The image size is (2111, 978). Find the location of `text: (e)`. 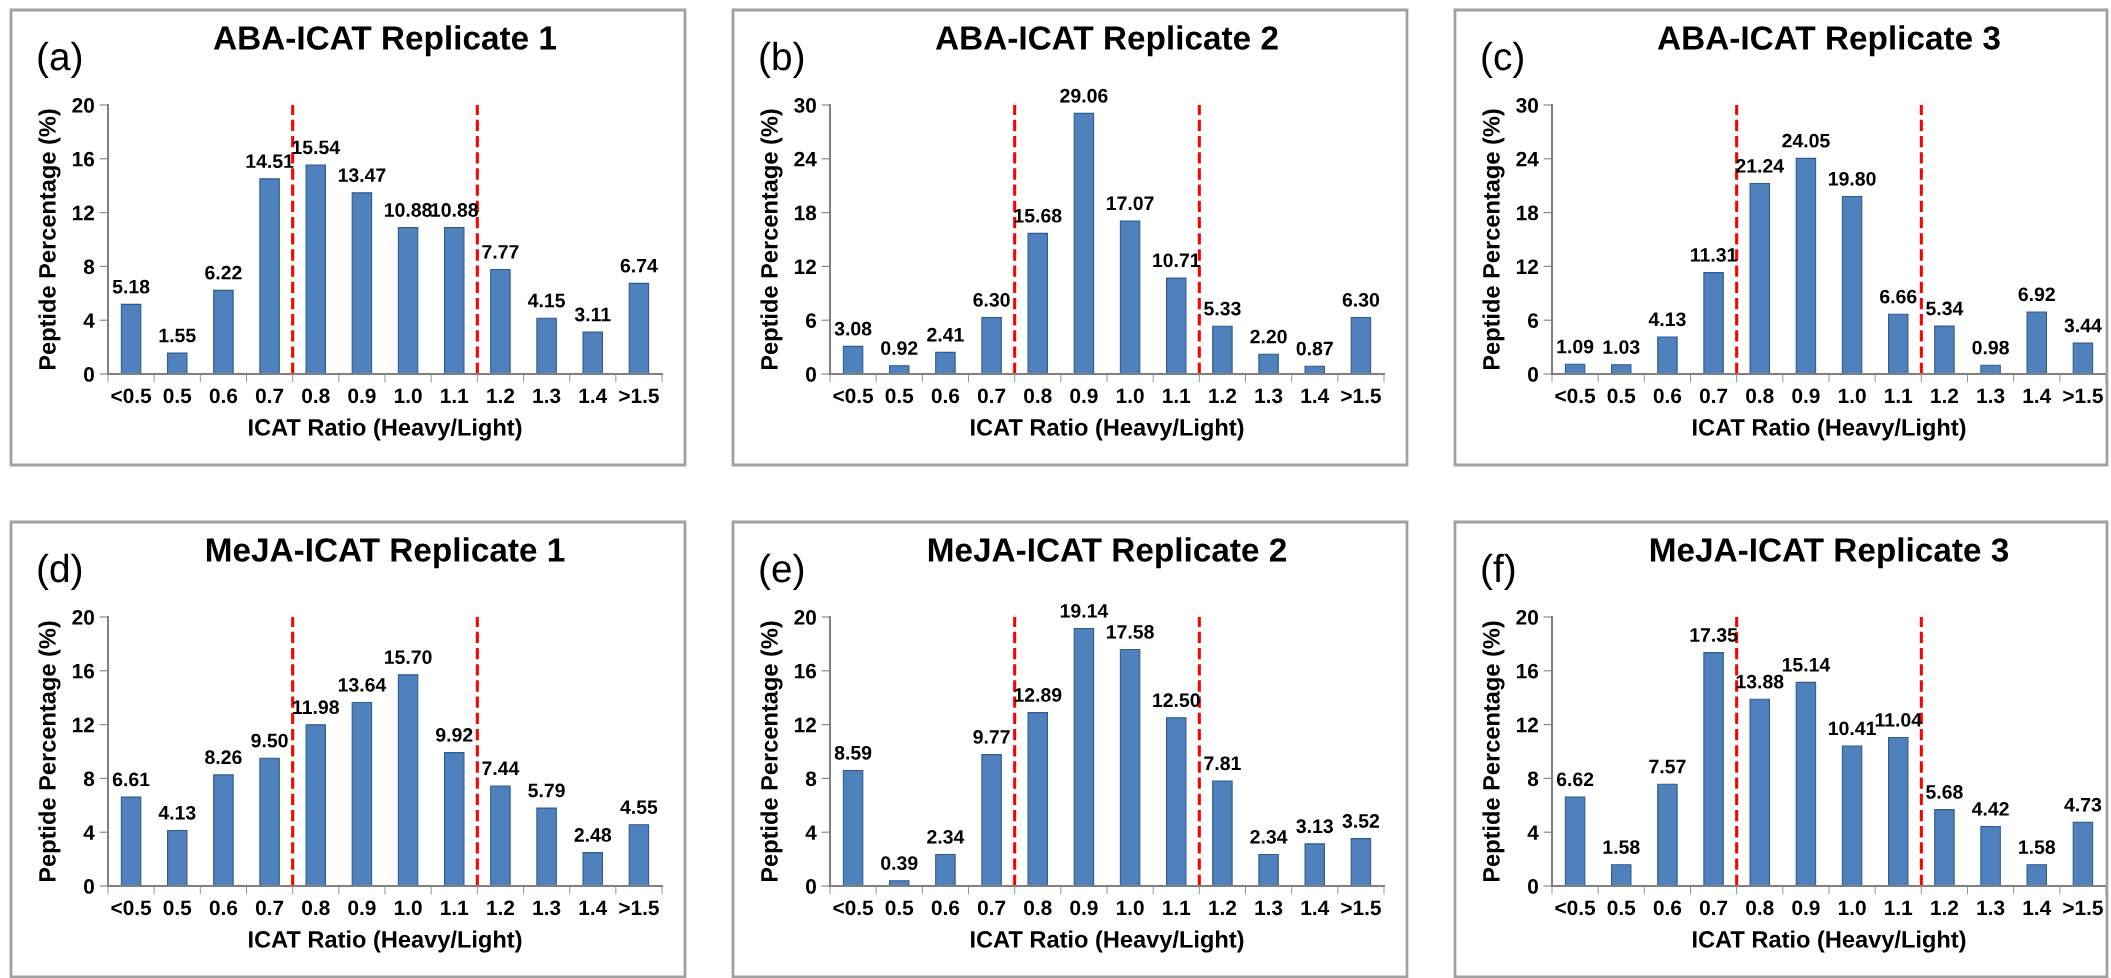

text: (e) is located at coordinates (782, 572).